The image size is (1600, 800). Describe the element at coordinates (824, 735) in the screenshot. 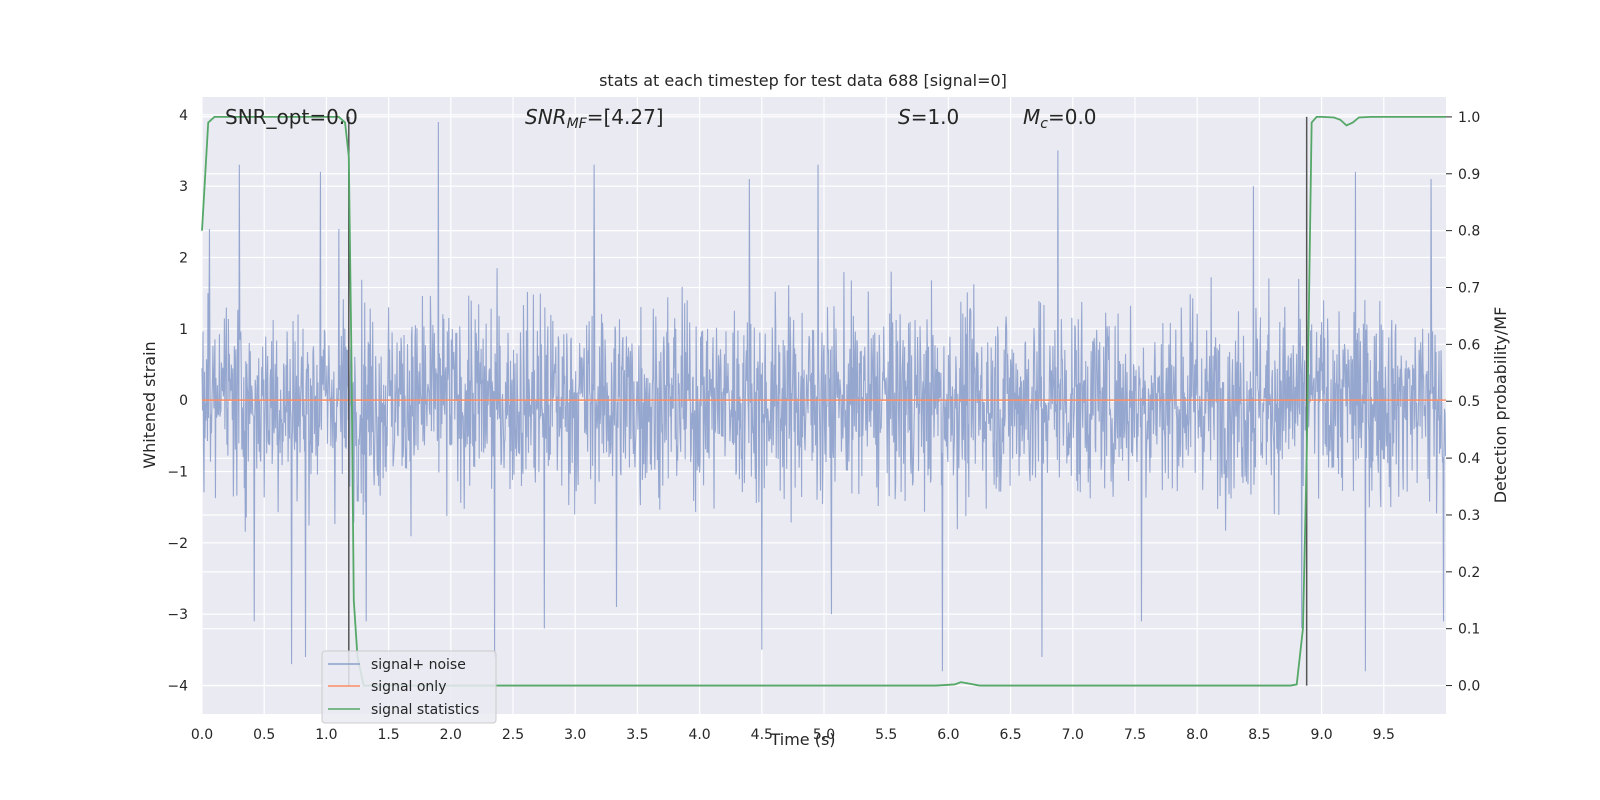

I see `x-tick-label: 5.0` at that location.